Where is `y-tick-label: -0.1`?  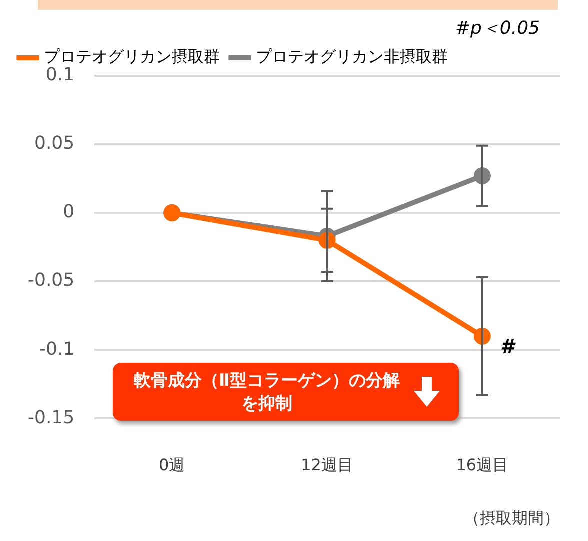
y-tick-label: -0.1 is located at coordinates (57, 349).